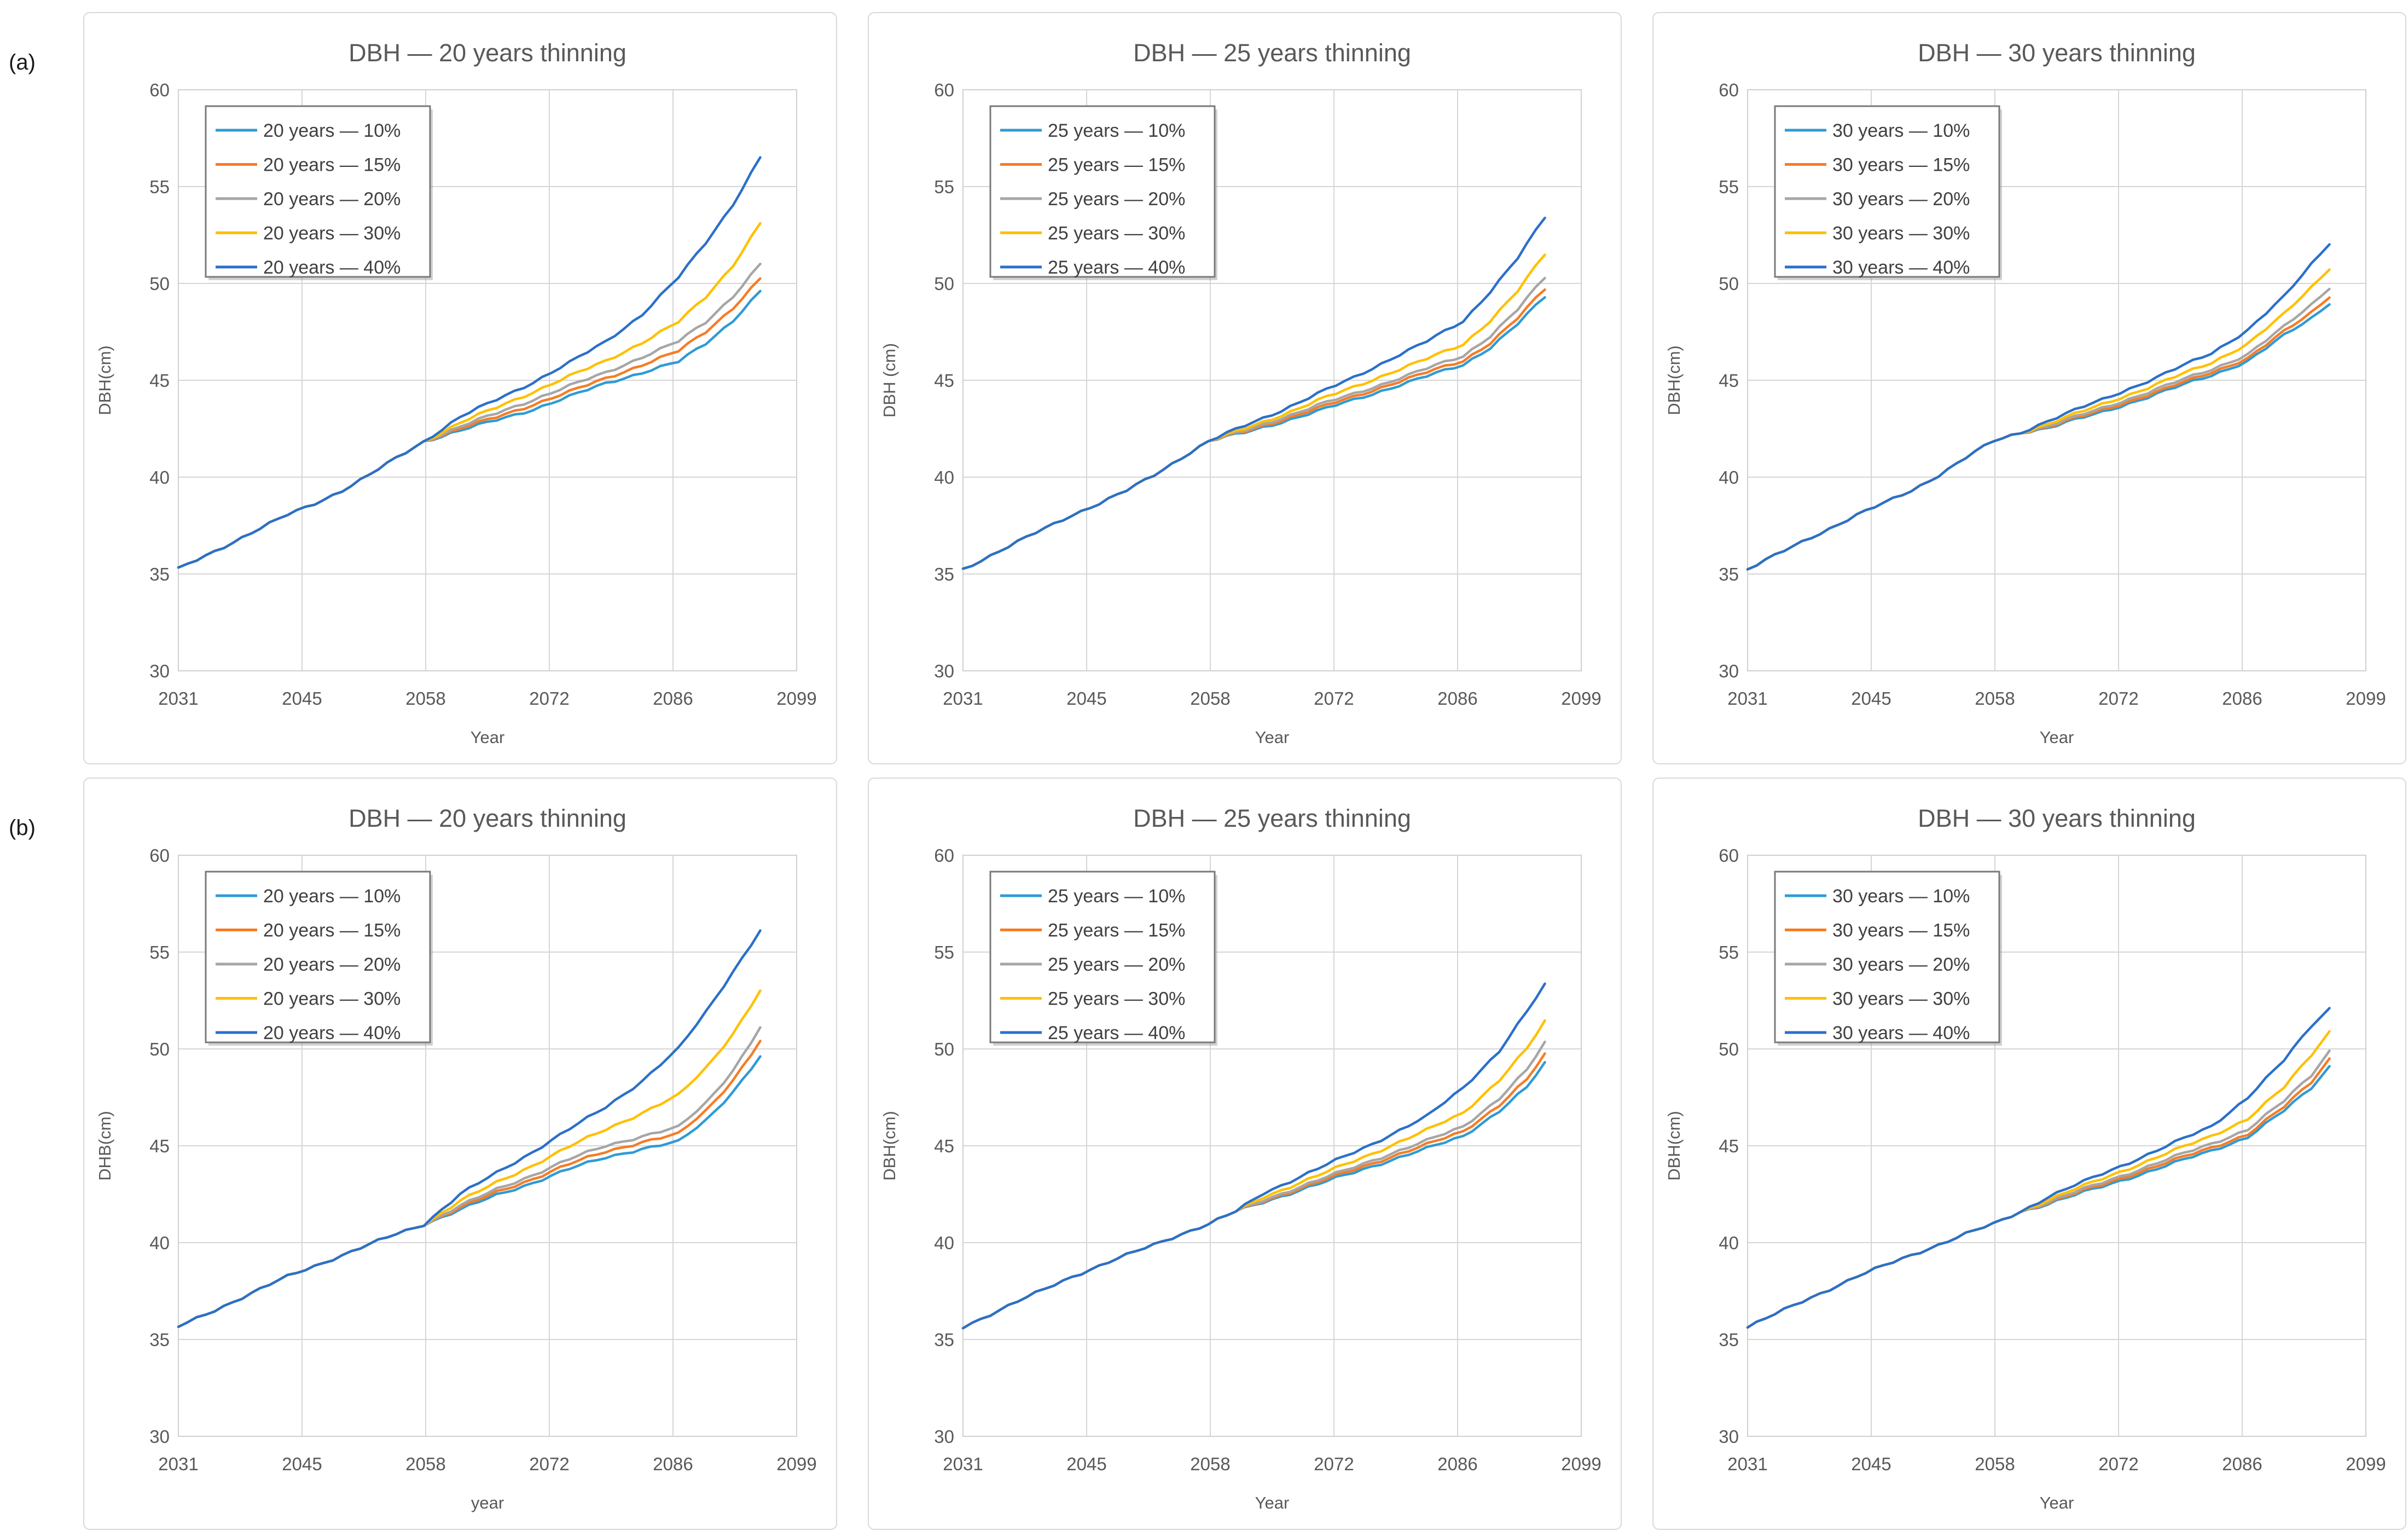  I want to click on legend-item-label: 30 years — 40%, so click(1901, 267).